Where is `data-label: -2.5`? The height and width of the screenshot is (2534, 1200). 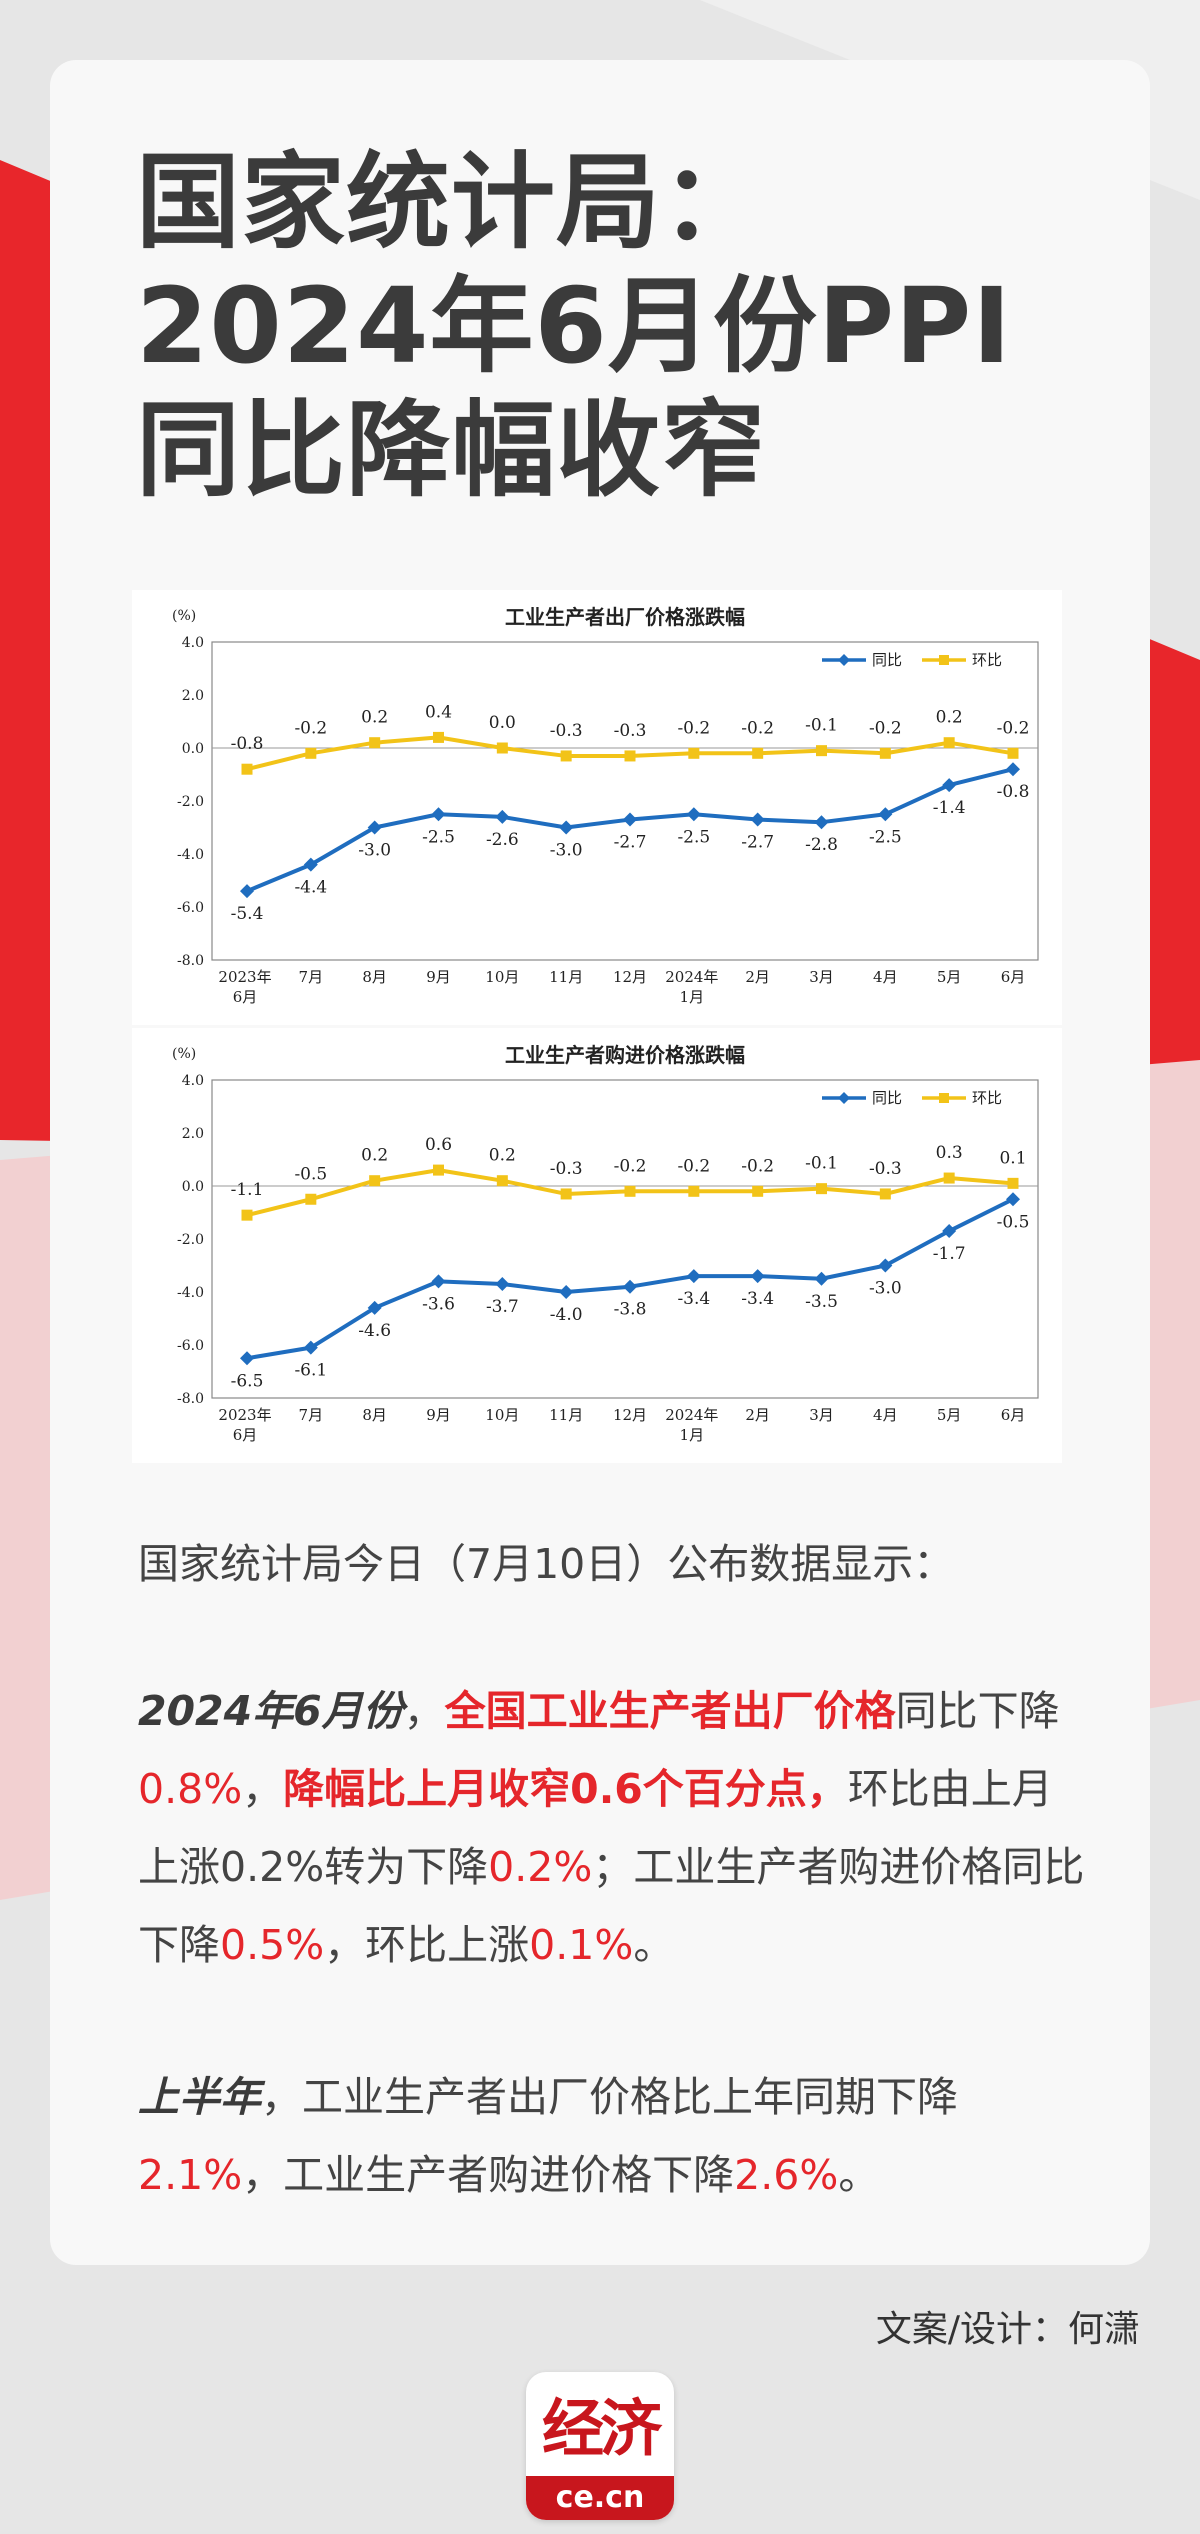 data-label: -2.5 is located at coordinates (693, 837).